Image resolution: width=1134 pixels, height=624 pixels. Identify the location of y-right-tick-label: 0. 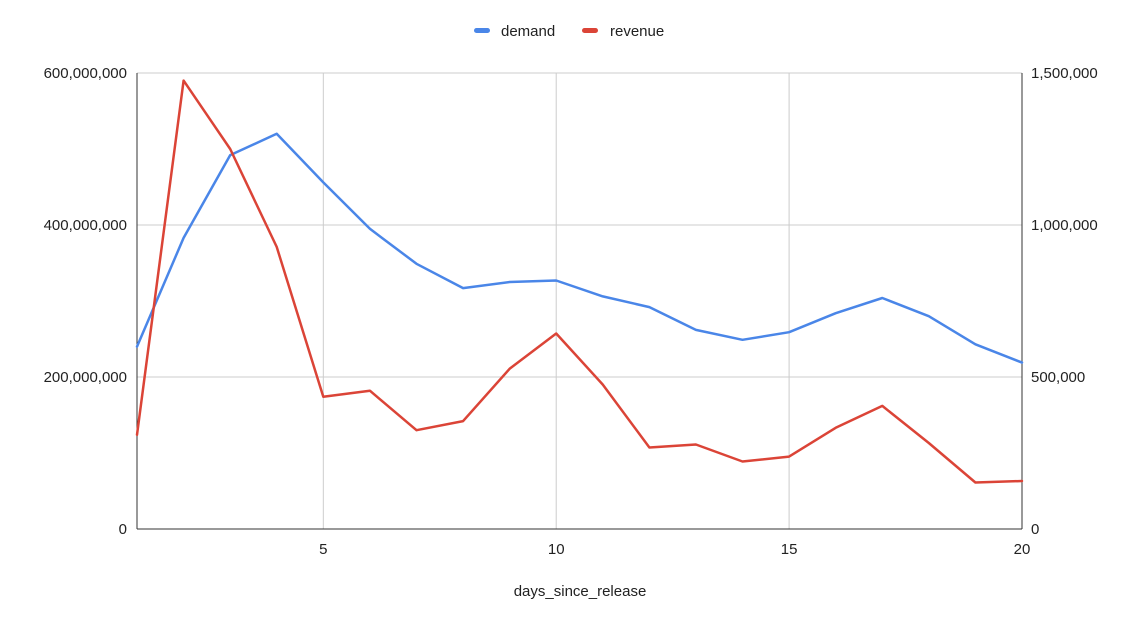
(1035, 529).